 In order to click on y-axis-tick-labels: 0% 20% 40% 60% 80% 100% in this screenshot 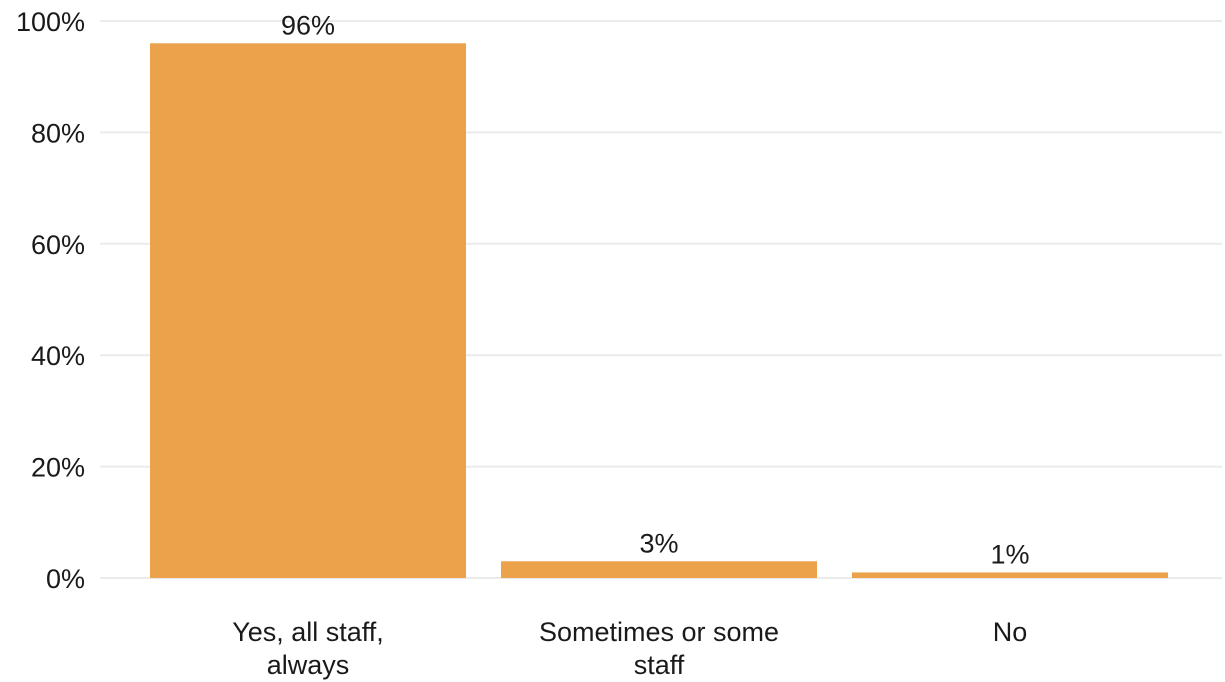, I will do `click(50, 300)`.